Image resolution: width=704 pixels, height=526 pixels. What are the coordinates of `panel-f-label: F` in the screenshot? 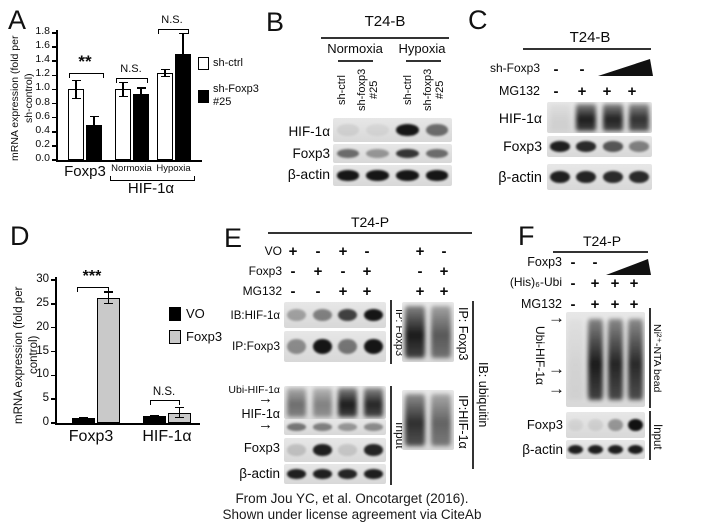 It's located at (526, 236).